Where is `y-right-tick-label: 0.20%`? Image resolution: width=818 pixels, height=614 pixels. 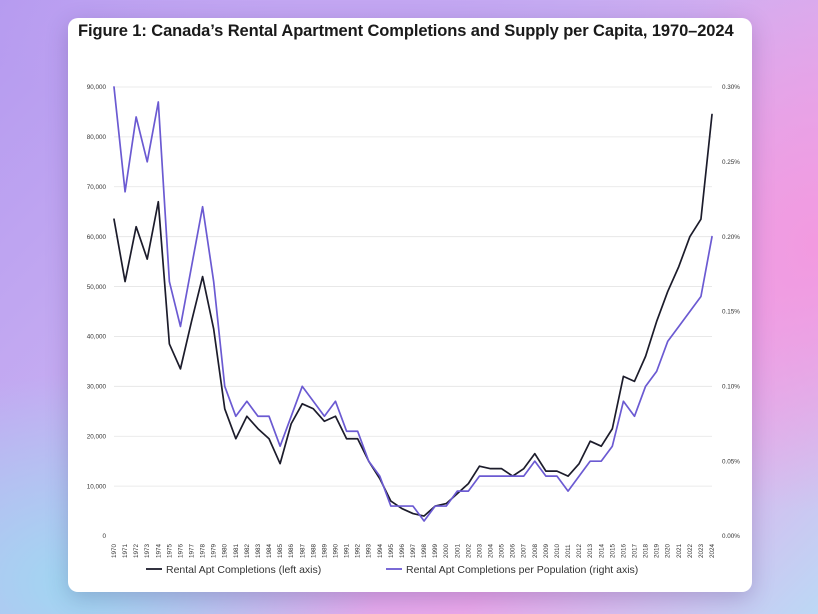 y-right-tick-label: 0.20% is located at coordinates (731, 237).